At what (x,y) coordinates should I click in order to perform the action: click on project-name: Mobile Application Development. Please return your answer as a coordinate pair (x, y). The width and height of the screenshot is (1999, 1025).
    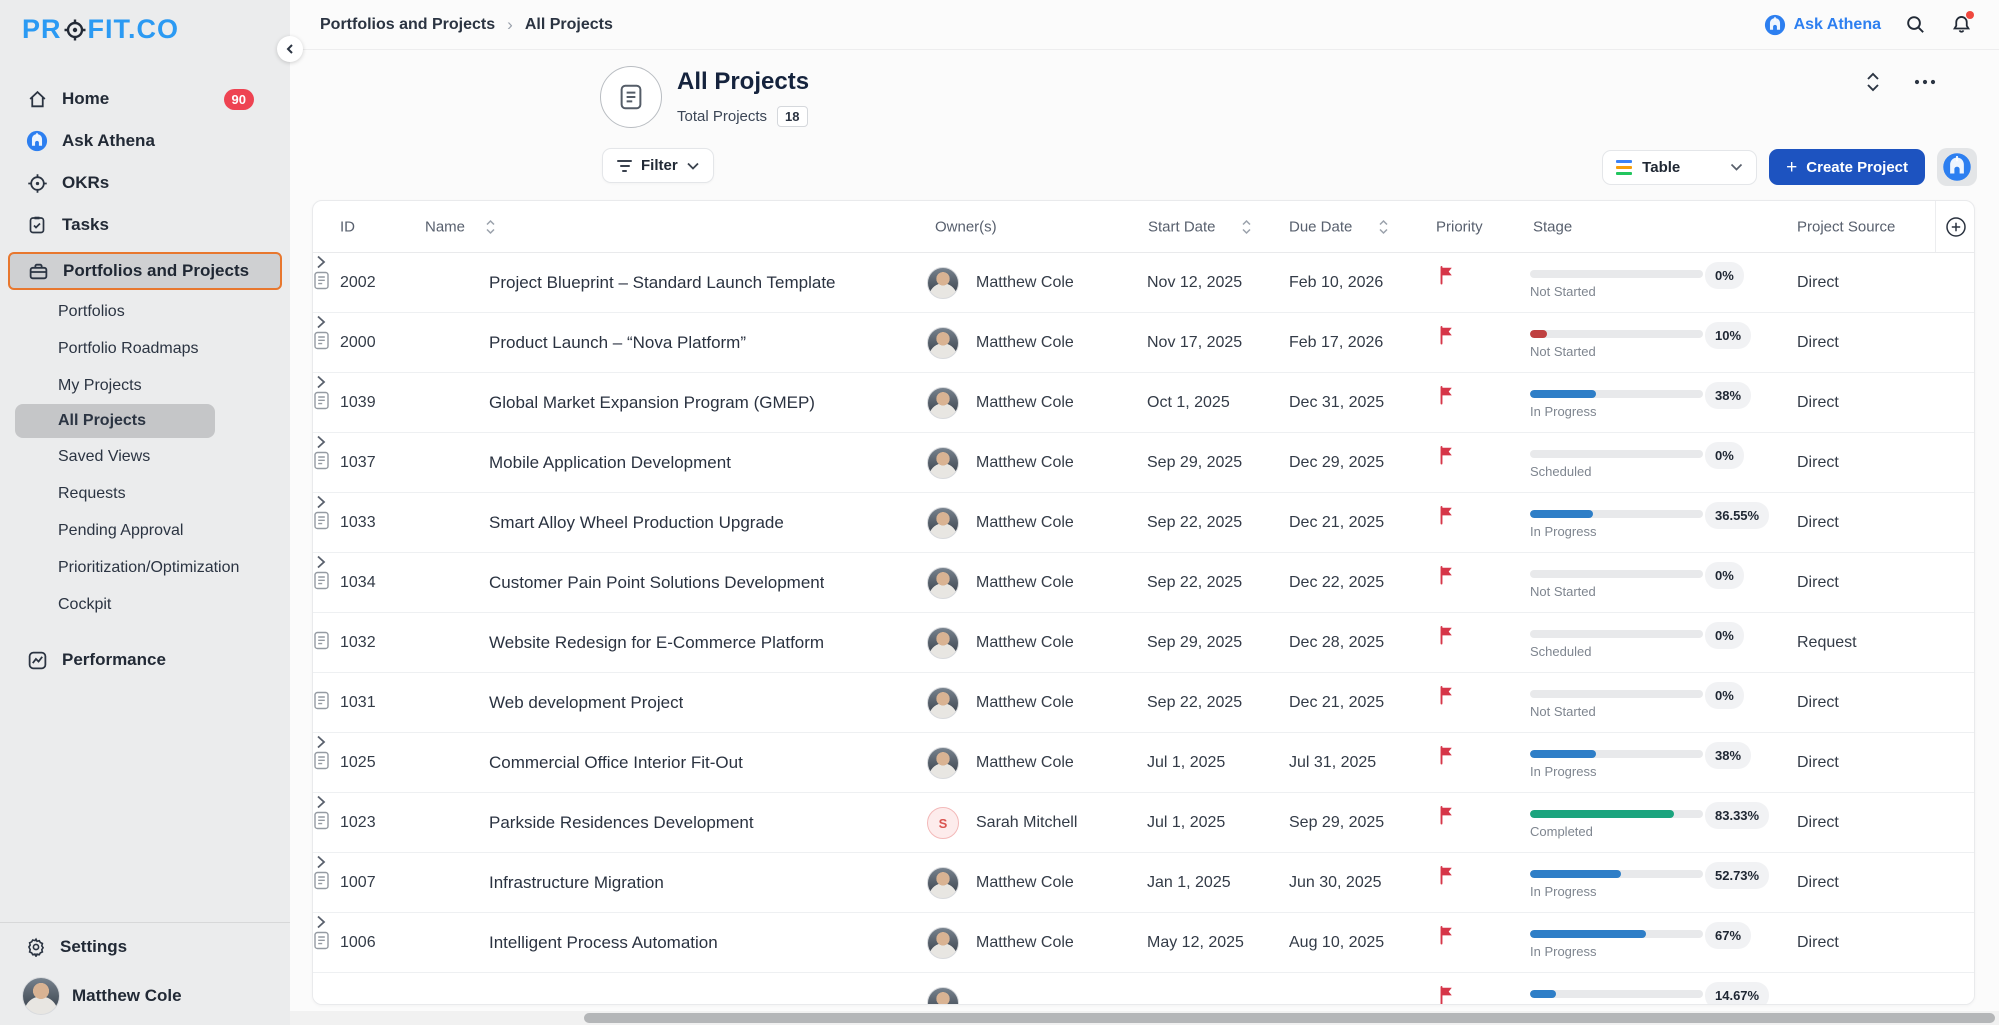
    Looking at the image, I should click on (610, 462).